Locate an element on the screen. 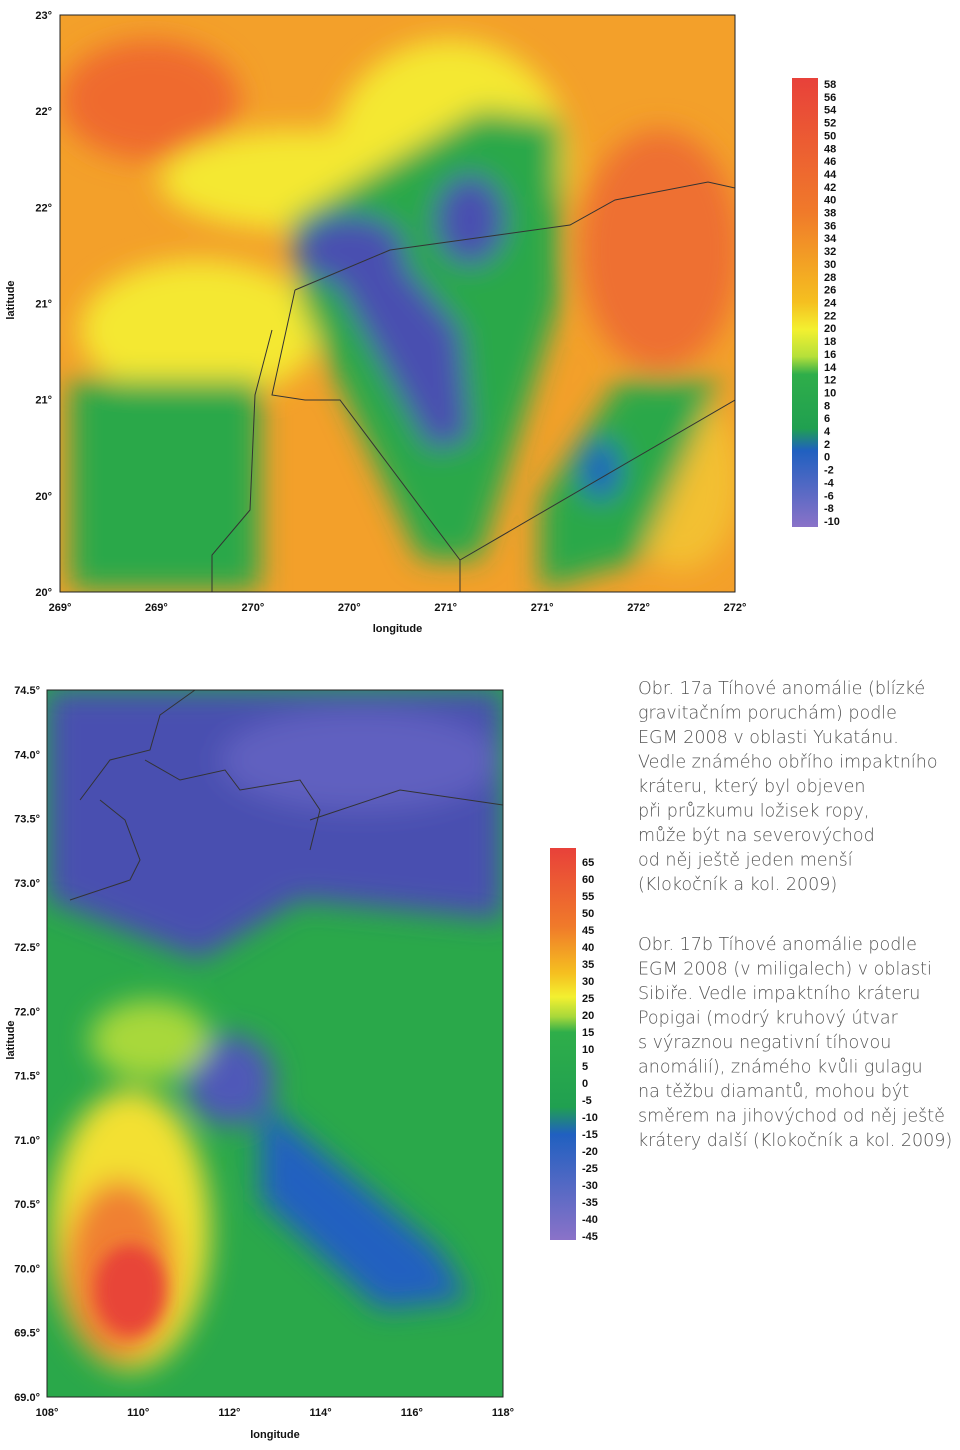 The width and height of the screenshot is (960, 1450). colorbar-label: 5 is located at coordinates (585, 1067).